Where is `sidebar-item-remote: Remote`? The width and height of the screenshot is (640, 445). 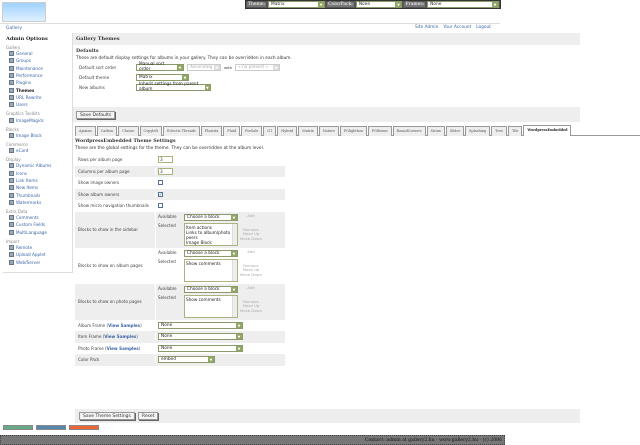
sidebar-item-remote: Remote is located at coordinates (37, 247).